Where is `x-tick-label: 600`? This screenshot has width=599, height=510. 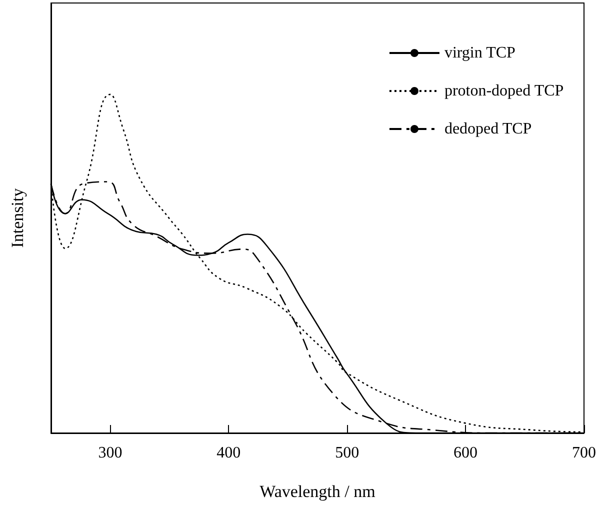 x-tick-label: 600 is located at coordinates (466, 453).